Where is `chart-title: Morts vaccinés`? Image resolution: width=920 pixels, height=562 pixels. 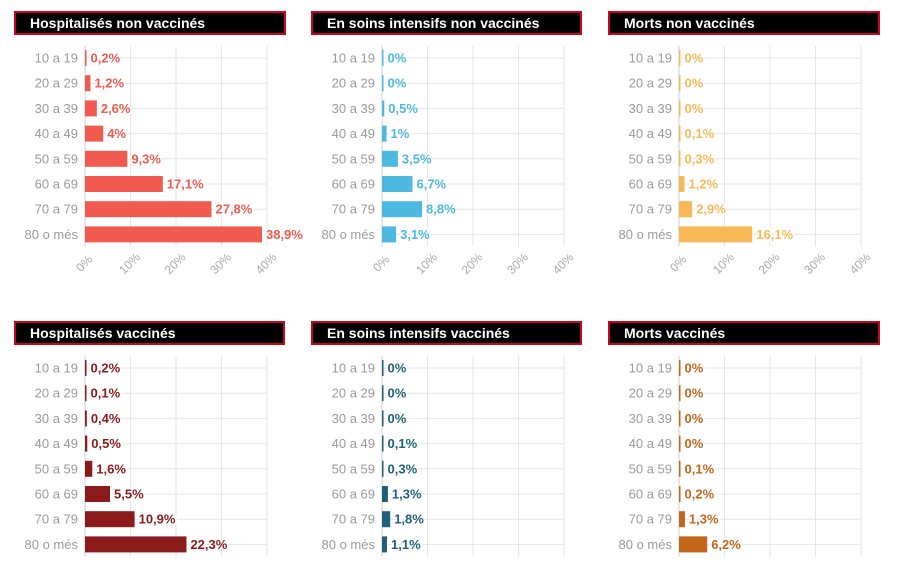 chart-title: Morts vaccinés is located at coordinates (744, 333).